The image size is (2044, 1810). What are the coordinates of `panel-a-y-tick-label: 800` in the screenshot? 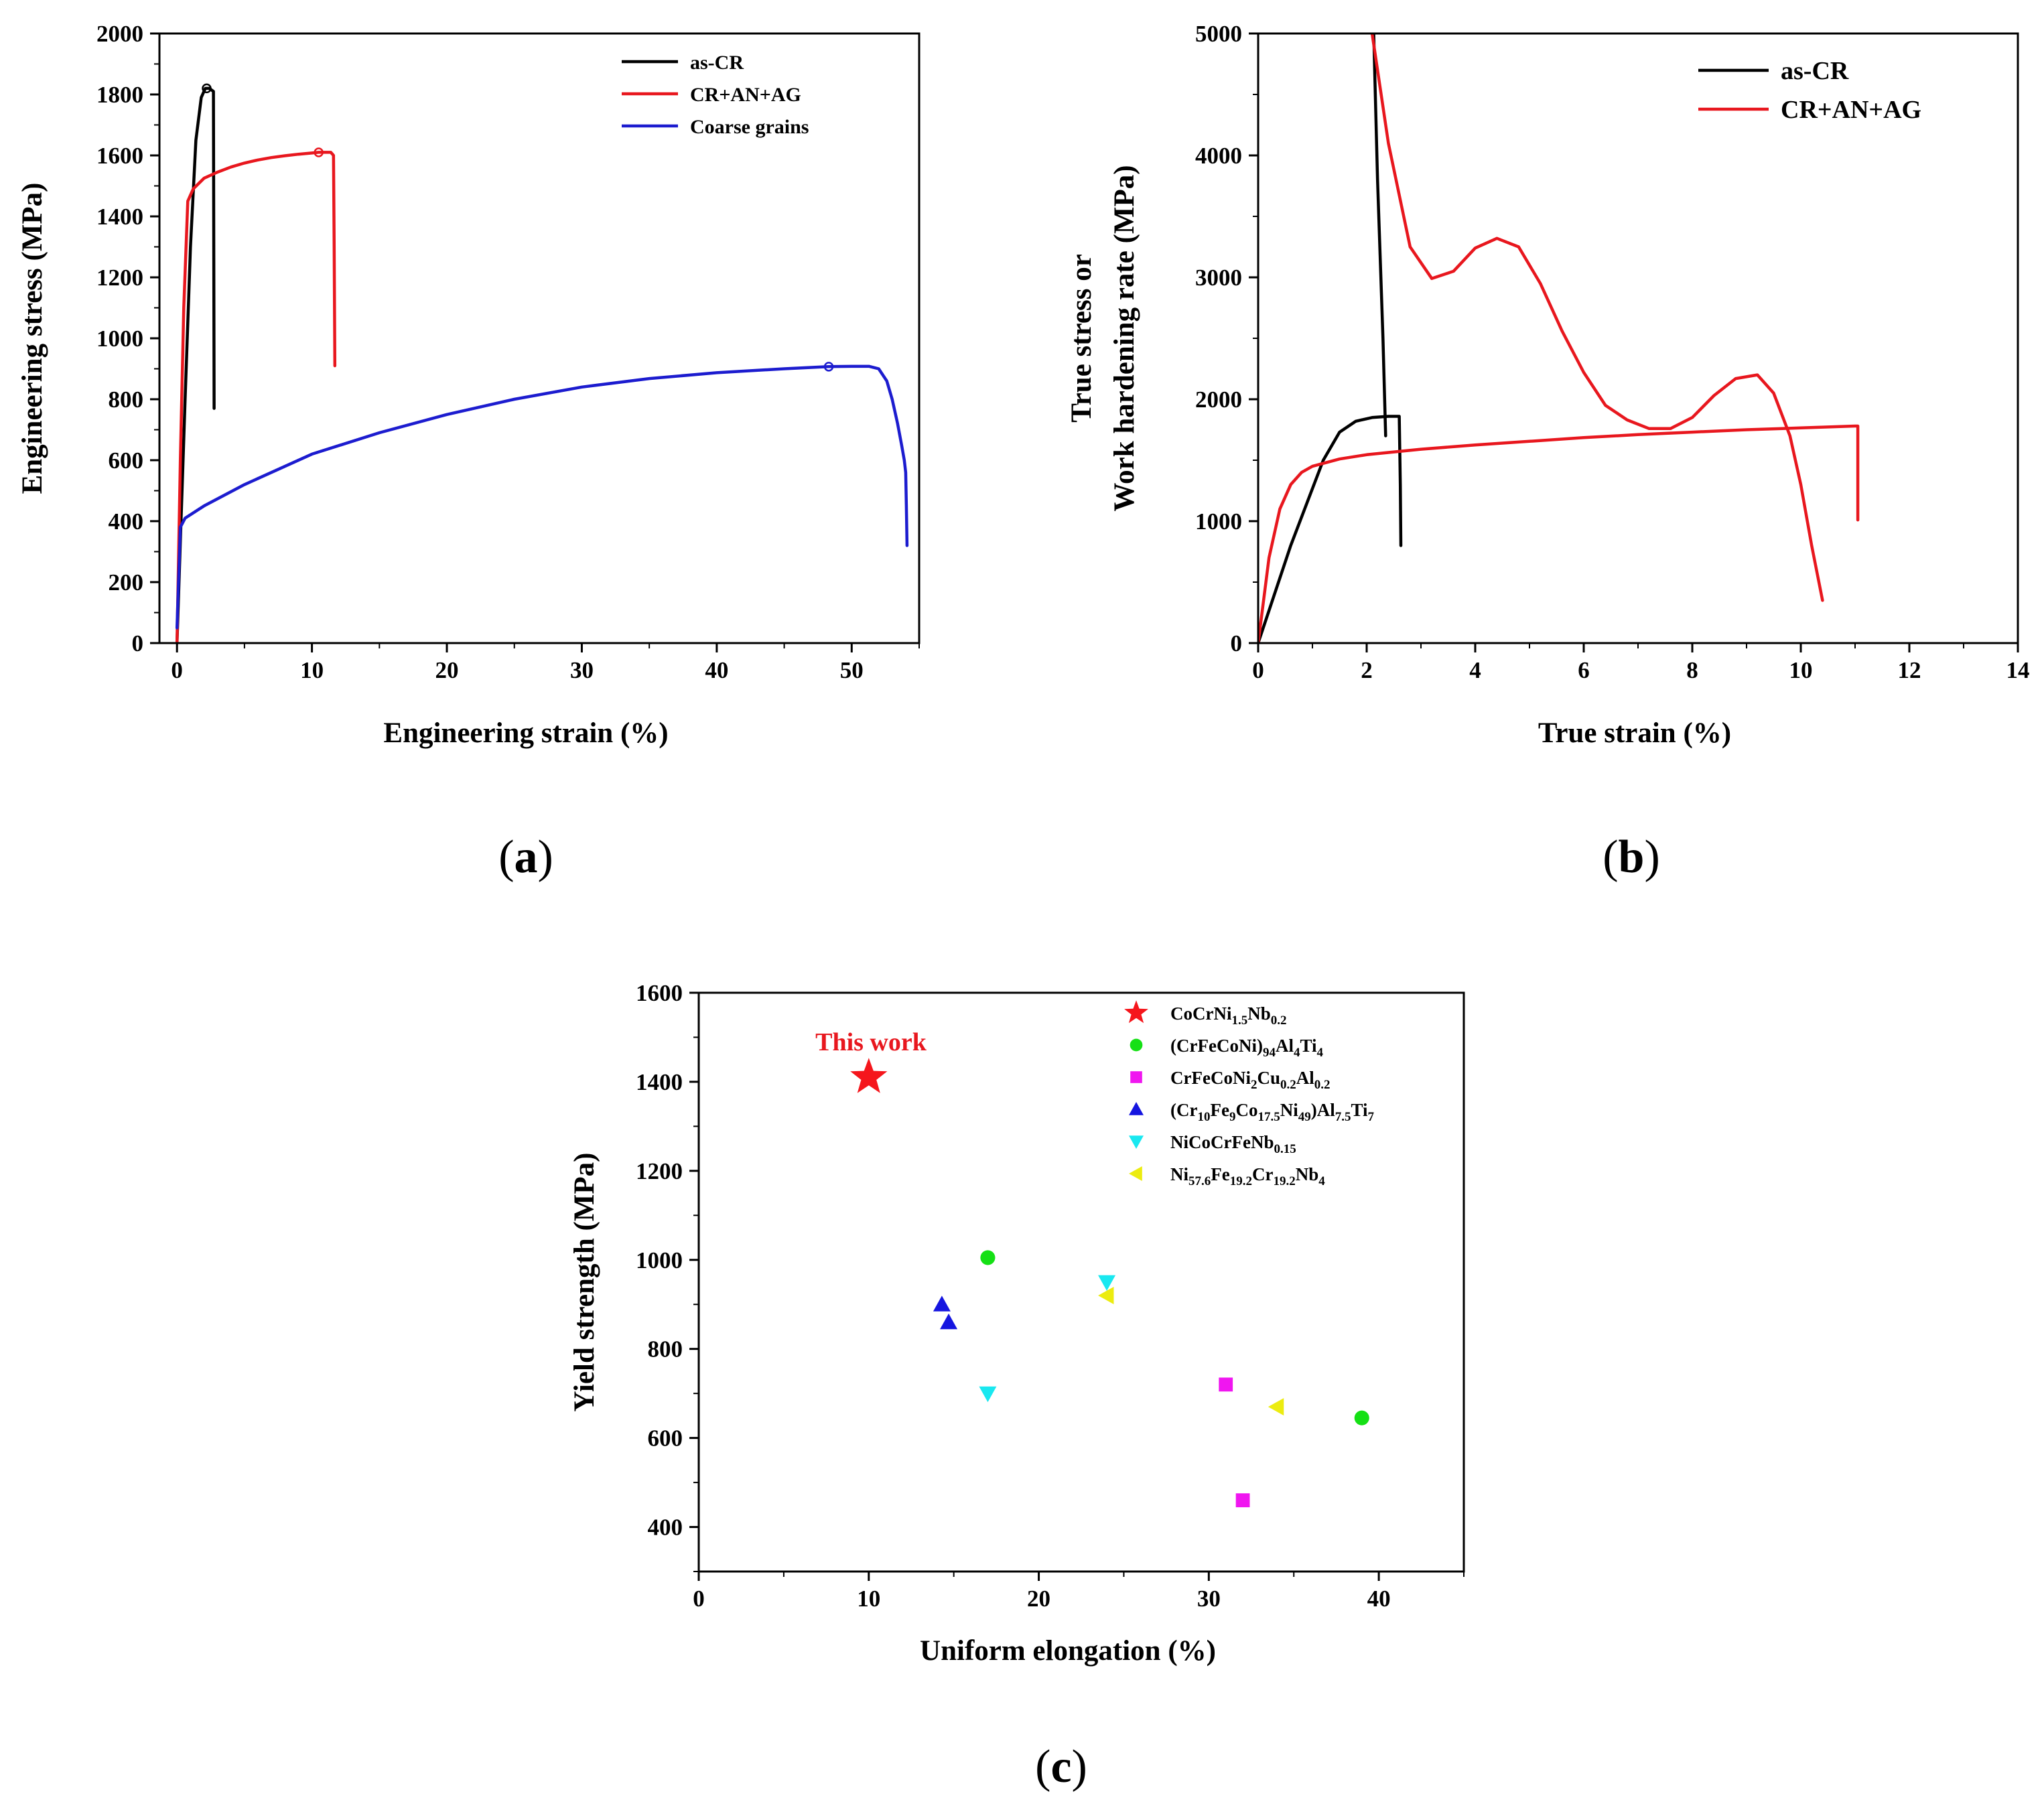 It's located at (126, 400).